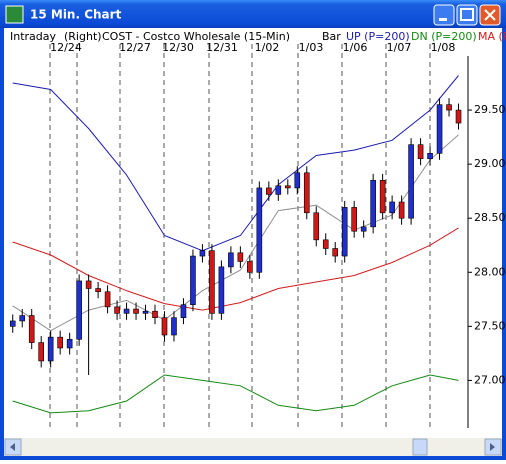 This screenshot has height=464, width=506. I want to click on x-tick-label: 1/03, so click(311, 47).